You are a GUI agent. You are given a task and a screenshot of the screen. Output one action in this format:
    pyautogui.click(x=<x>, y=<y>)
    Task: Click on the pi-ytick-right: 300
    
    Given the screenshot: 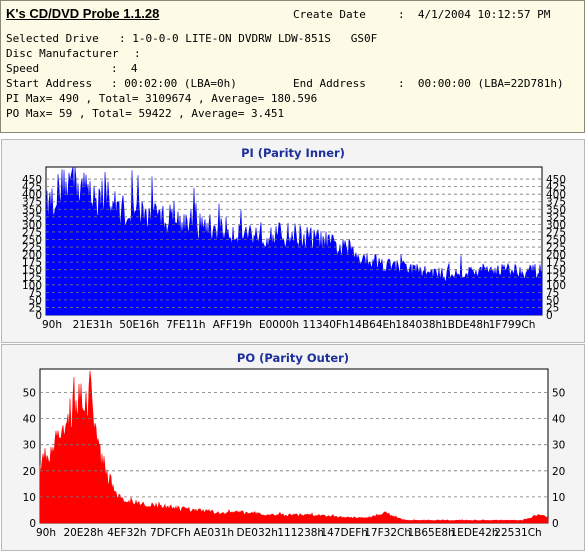 What is the action you would take?
    pyautogui.click(x=556, y=225)
    